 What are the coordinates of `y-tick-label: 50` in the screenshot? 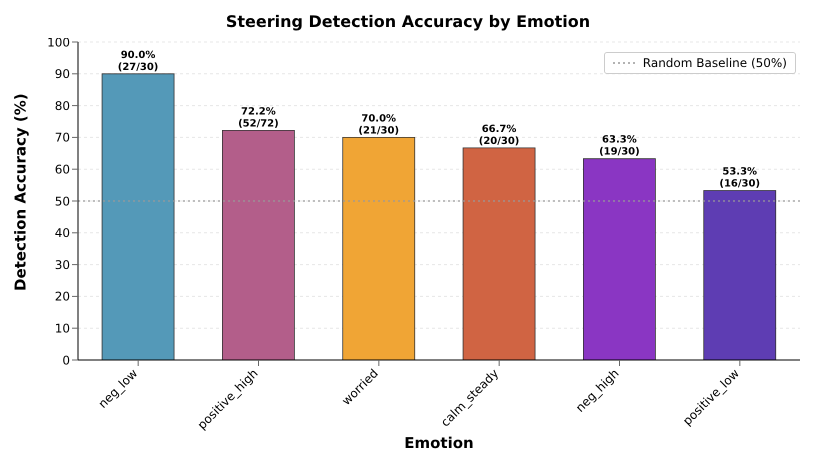 It's located at (62, 201).